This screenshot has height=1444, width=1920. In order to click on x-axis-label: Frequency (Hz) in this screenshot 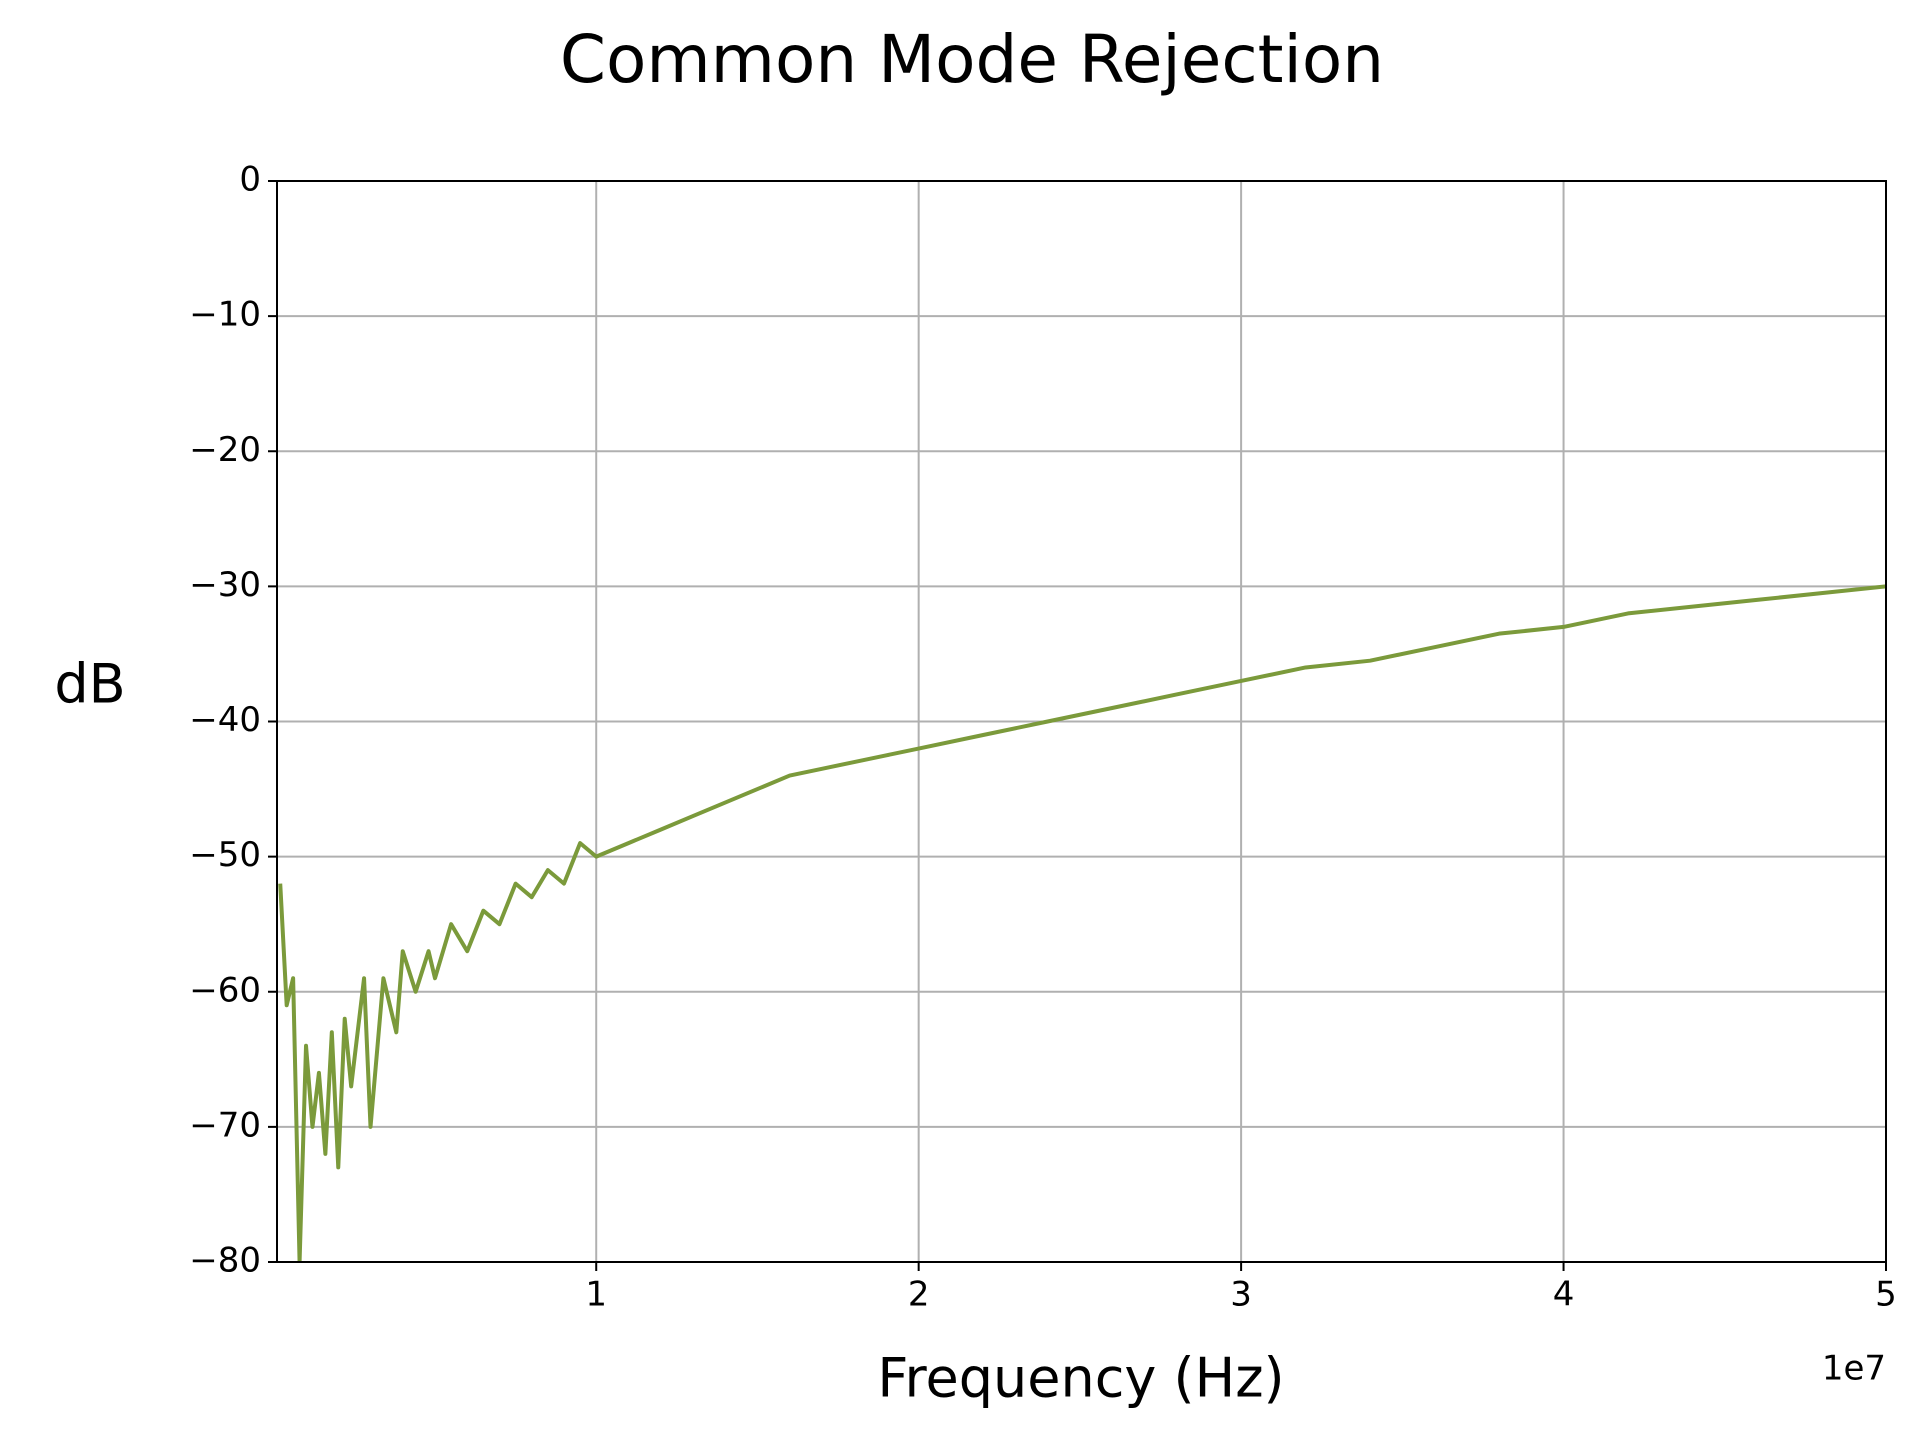, I will do `click(1080, 1378)`.